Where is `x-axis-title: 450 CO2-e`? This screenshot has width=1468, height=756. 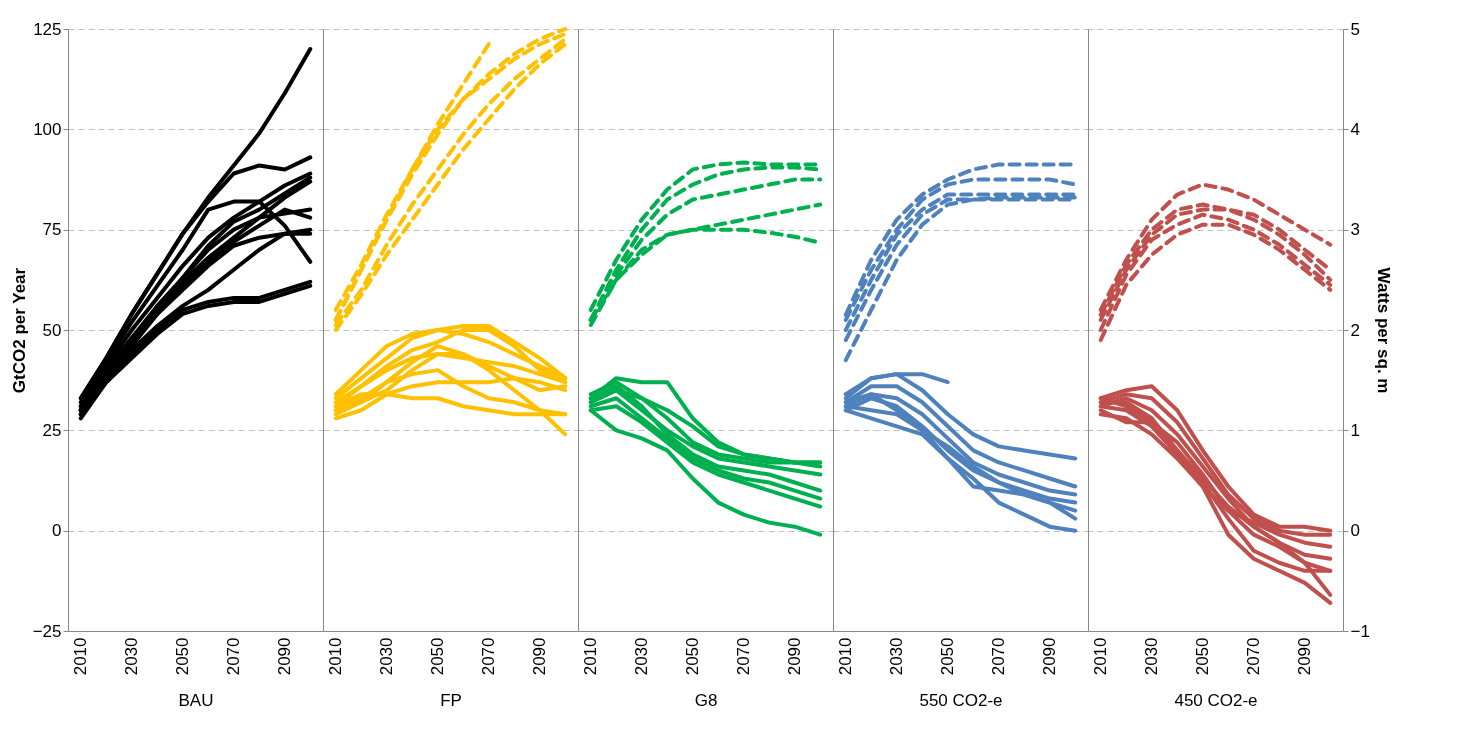 x-axis-title: 450 CO2-e is located at coordinates (1216, 701).